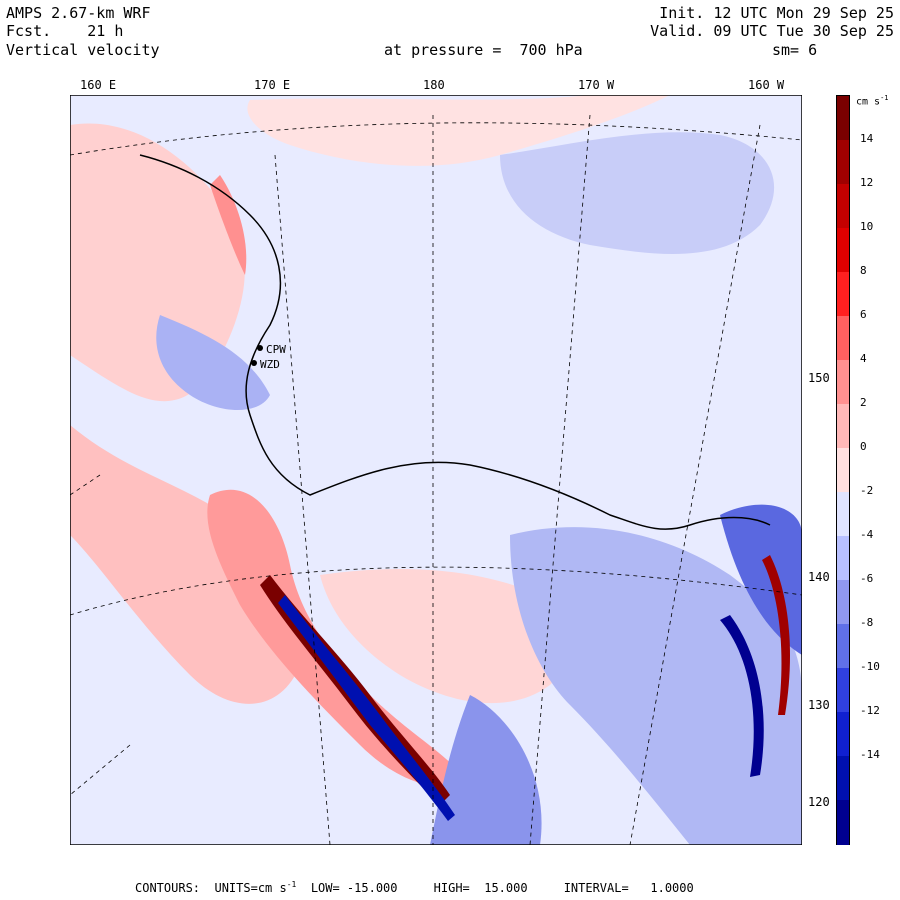  I want to click on red-region-west, so click(186, 564).